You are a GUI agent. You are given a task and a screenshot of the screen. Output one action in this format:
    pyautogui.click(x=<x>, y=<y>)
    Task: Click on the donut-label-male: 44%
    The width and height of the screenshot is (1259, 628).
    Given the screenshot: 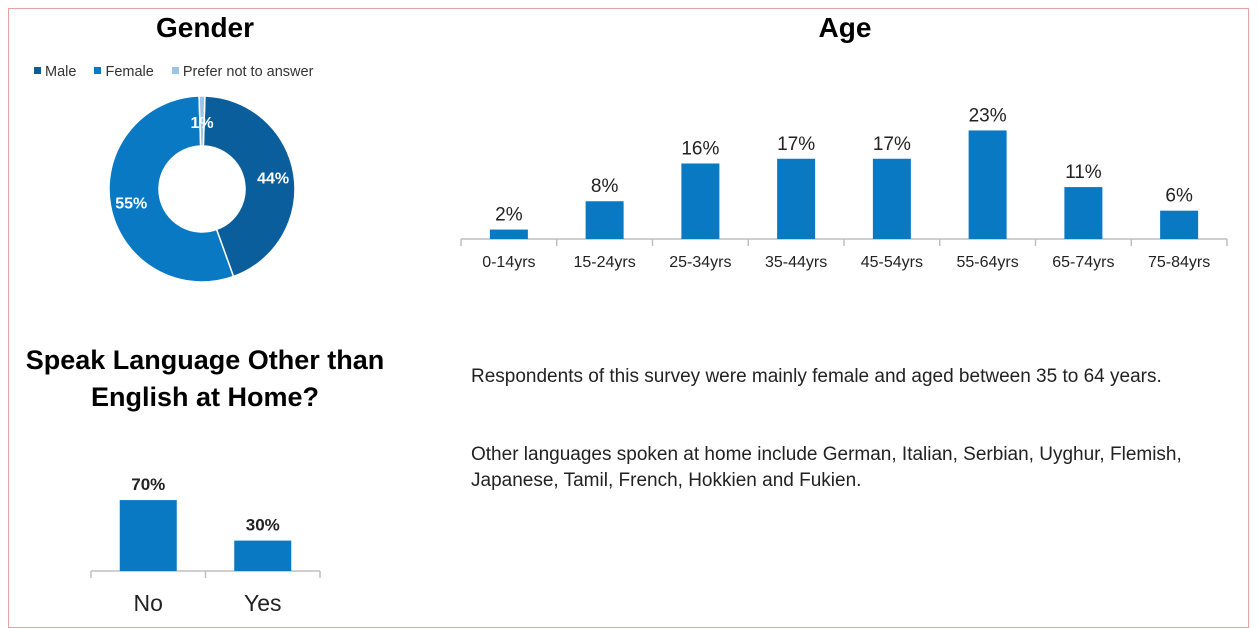 What is the action you would take?
    pyautogui.click(x=273, y=179)
    